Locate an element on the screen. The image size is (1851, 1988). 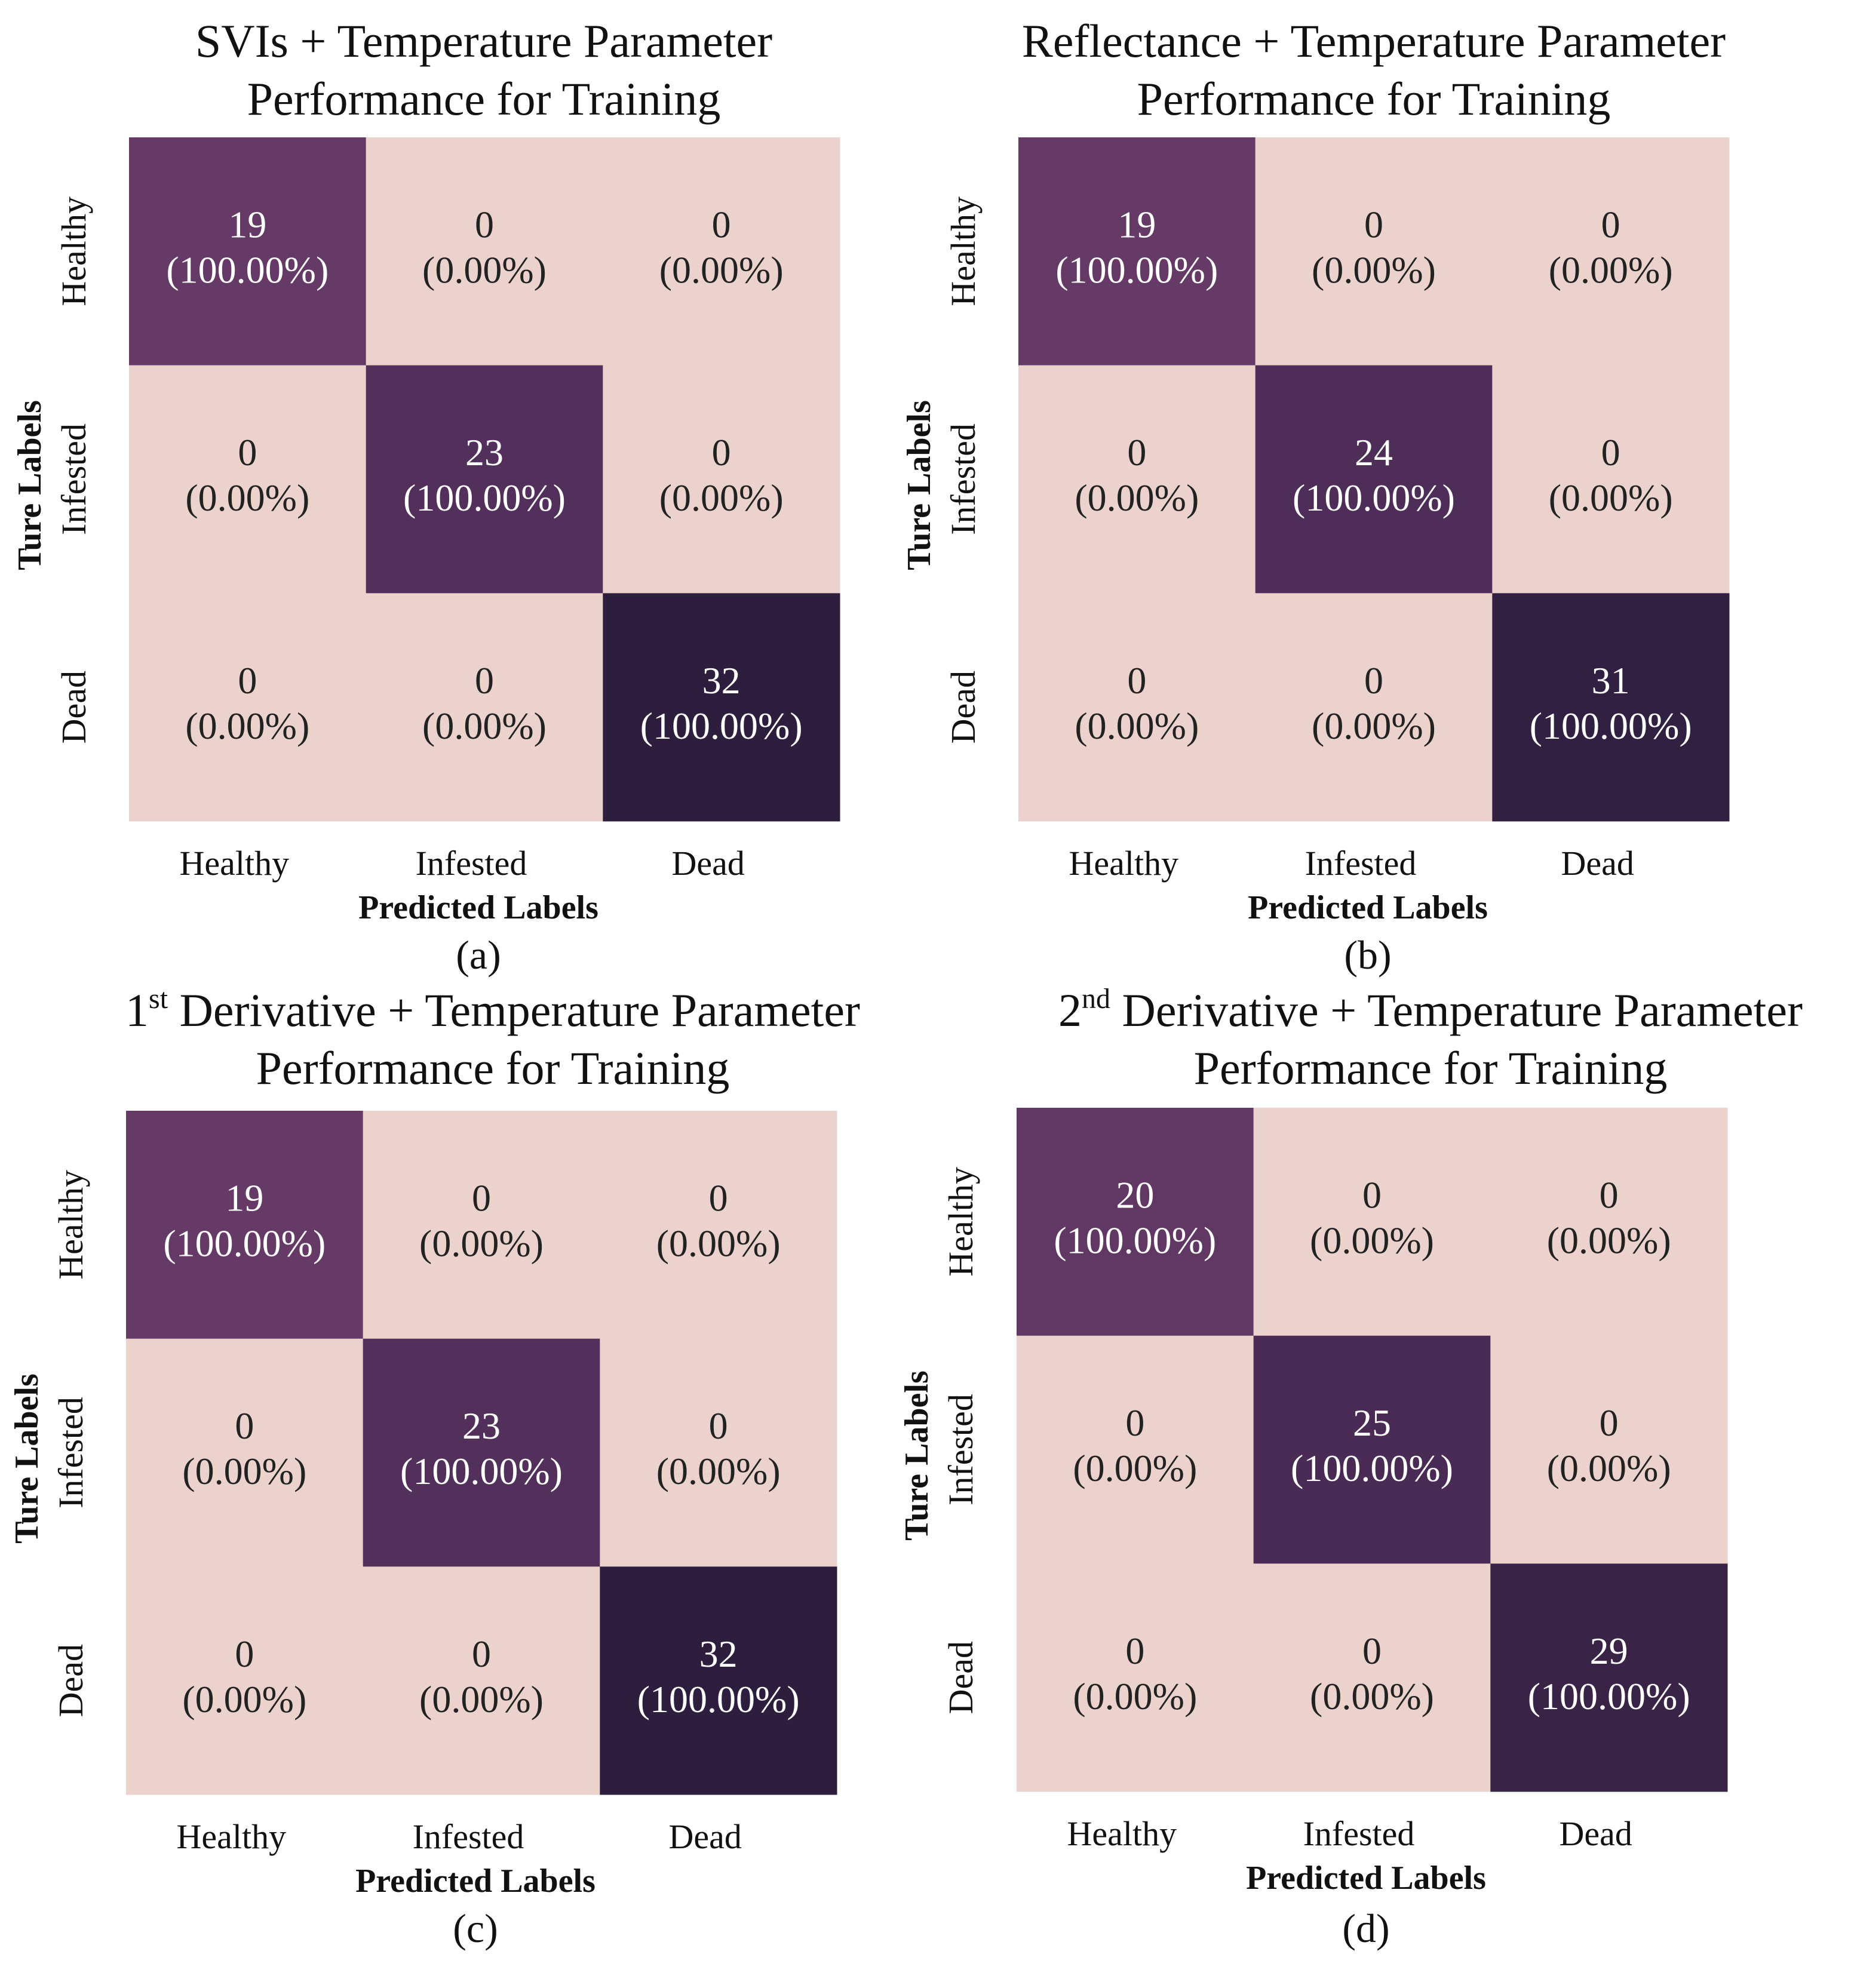
cell-count-label: 25 is located at coordinates (1372, 1423).